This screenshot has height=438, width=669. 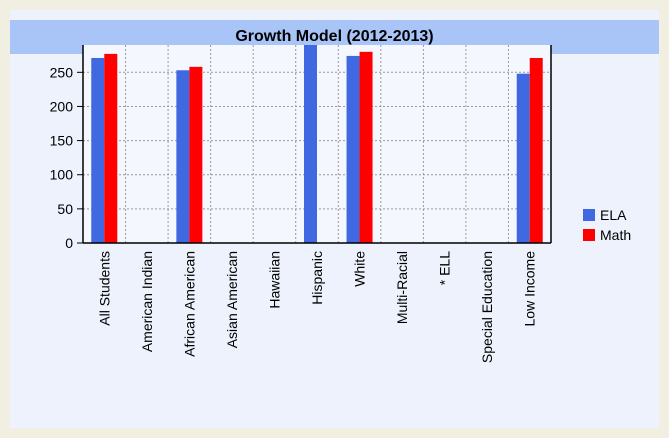 I want to click on y-tick-label: 150, so click(x=62, y=141).